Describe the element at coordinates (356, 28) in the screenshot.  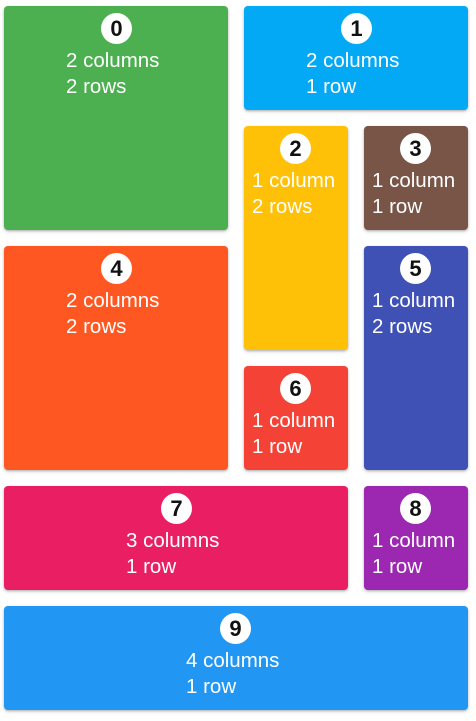
I see `tile-index-badge: 1` at that location.